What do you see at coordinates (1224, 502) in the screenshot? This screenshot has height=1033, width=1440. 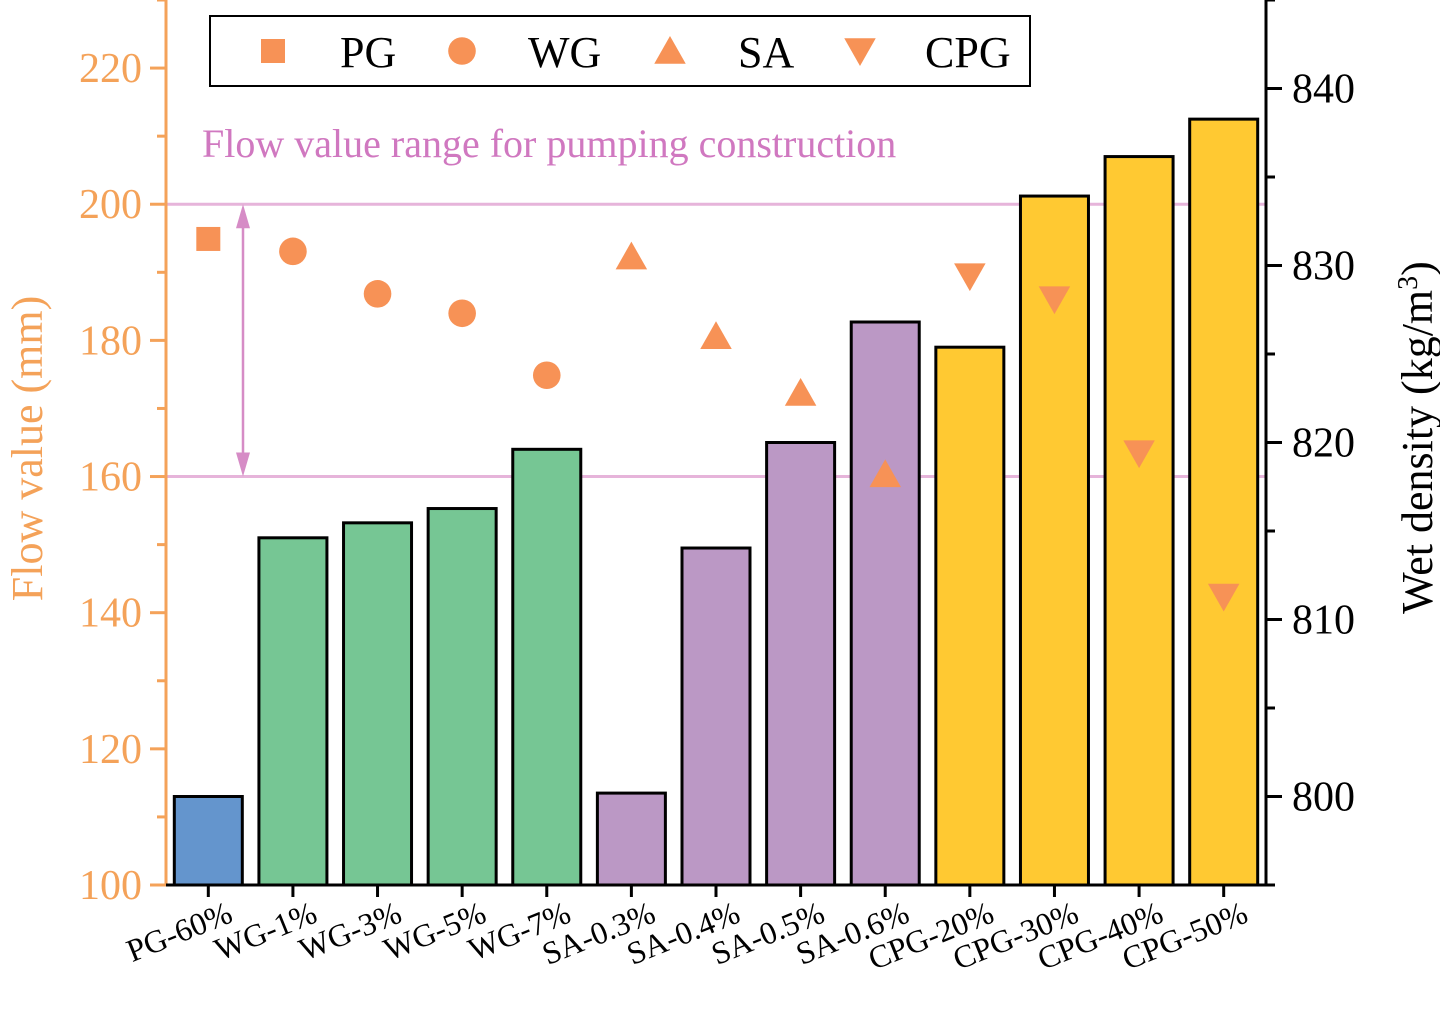 I see `bar-CPG-50%` at bounding box center [1224, 502].